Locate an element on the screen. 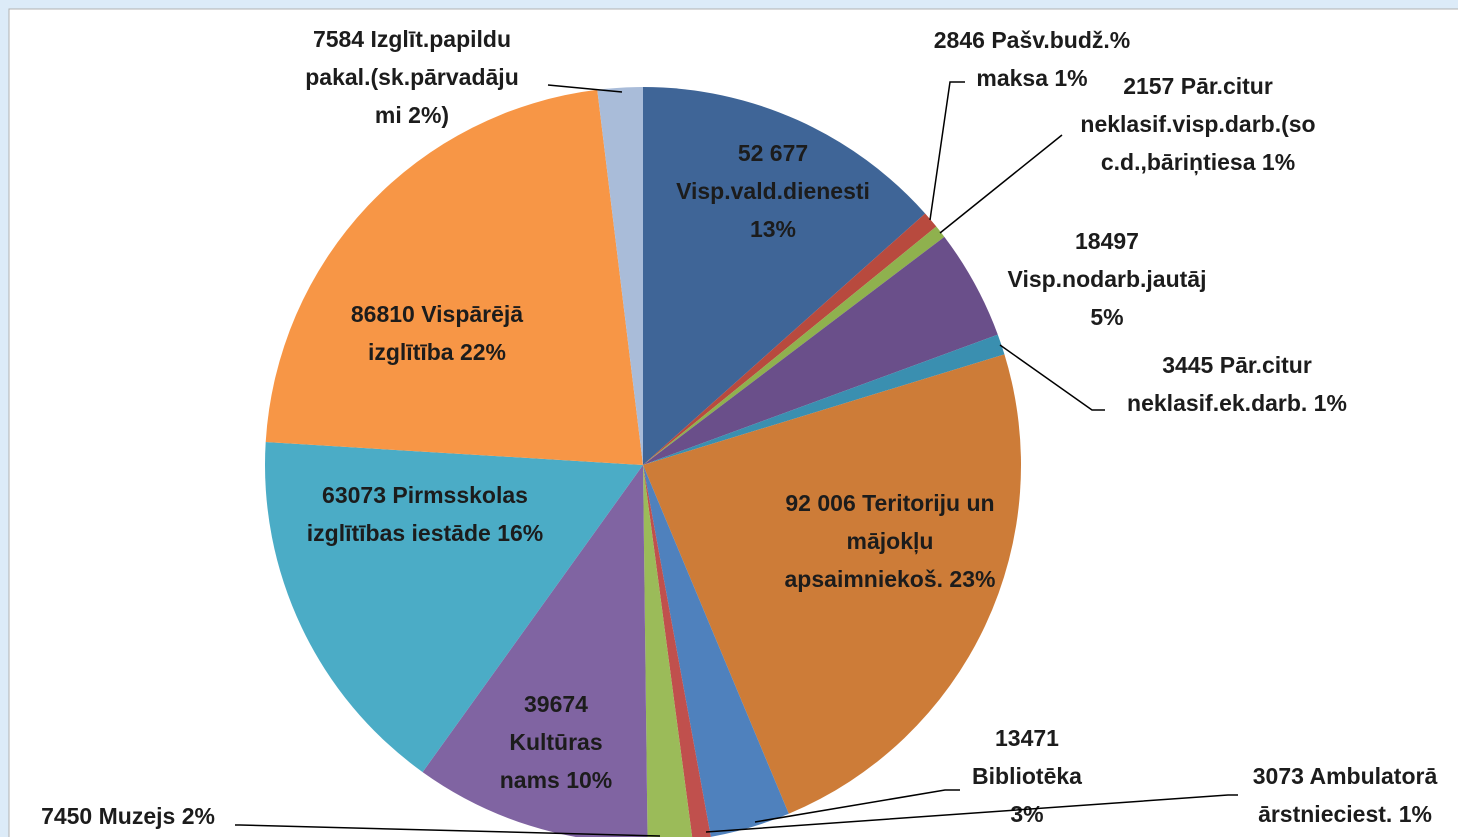 This screenshot has height=837, width=1458. data-label: 86810 Vispārējā is located at coordinates (437, 314).